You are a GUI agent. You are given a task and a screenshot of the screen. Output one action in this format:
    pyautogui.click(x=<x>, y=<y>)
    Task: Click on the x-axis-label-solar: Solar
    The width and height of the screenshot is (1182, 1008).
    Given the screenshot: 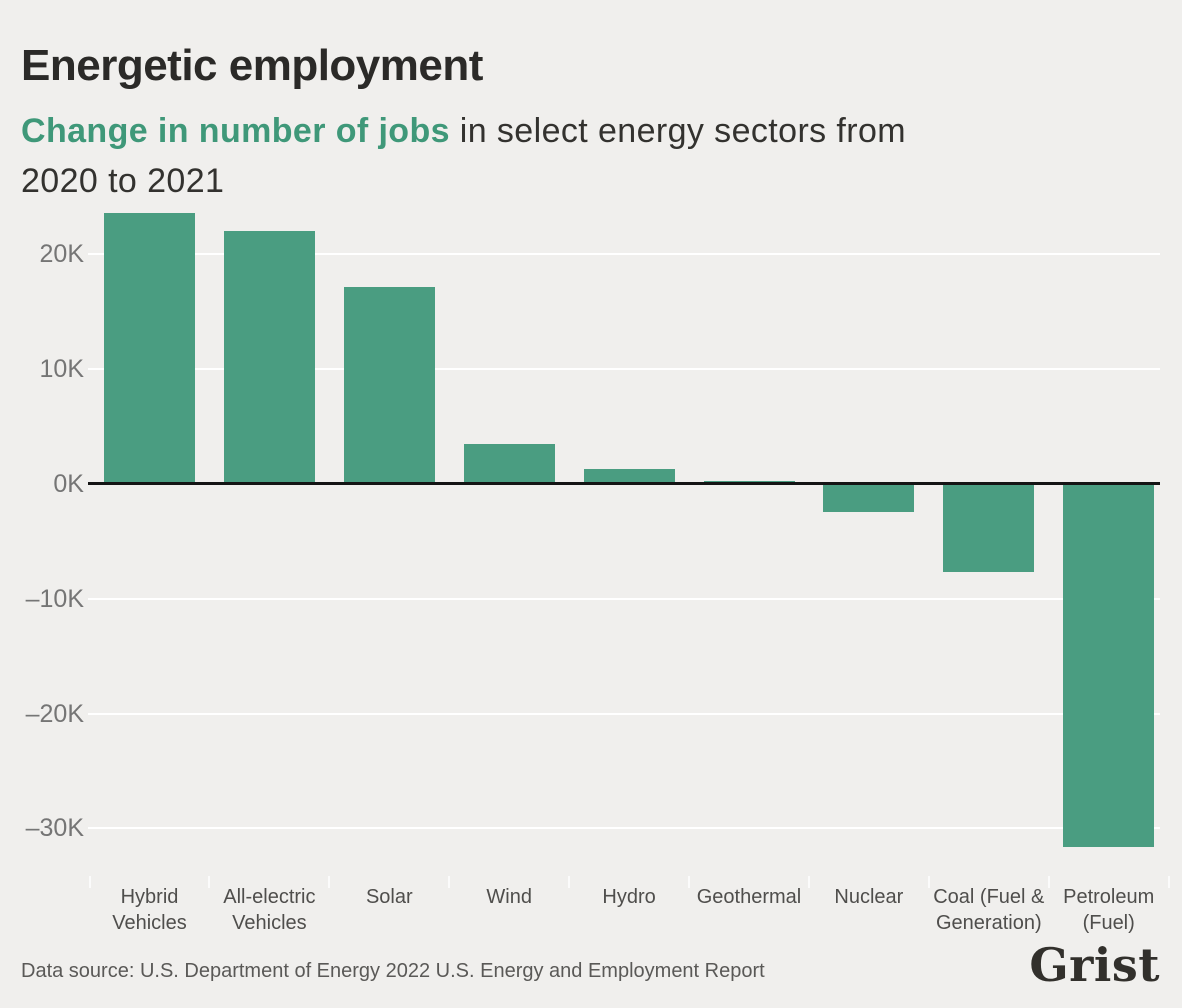 What is the action you would take?
    pyautogui.click(x=389, y=897)
    